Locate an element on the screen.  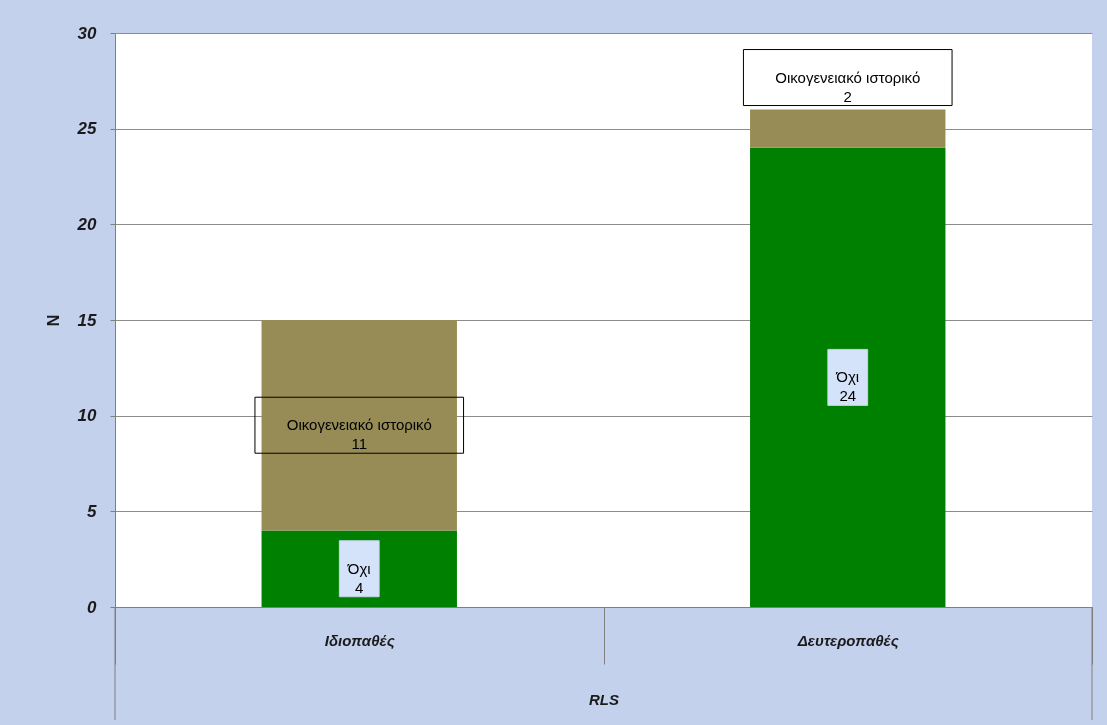
data-label: 24 is located at coordinates (848, 396).